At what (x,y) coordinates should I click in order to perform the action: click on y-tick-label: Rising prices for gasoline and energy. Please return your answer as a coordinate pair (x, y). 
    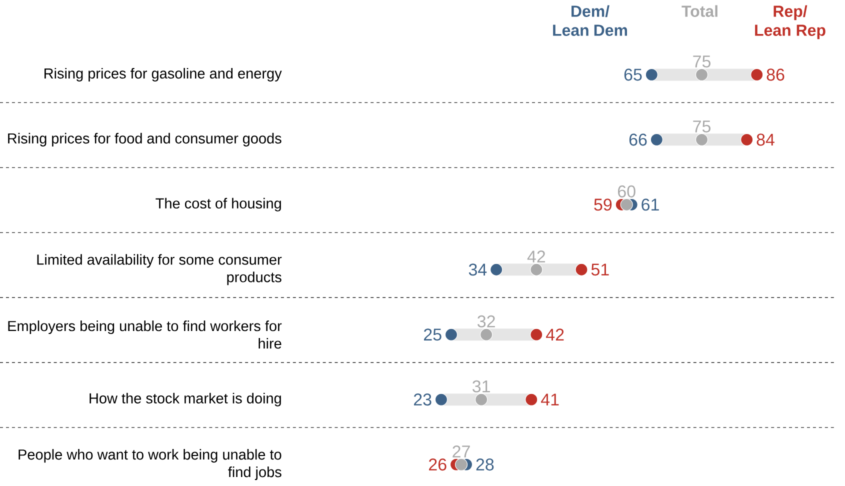
    Looking at the image, I should click on (163, 75).